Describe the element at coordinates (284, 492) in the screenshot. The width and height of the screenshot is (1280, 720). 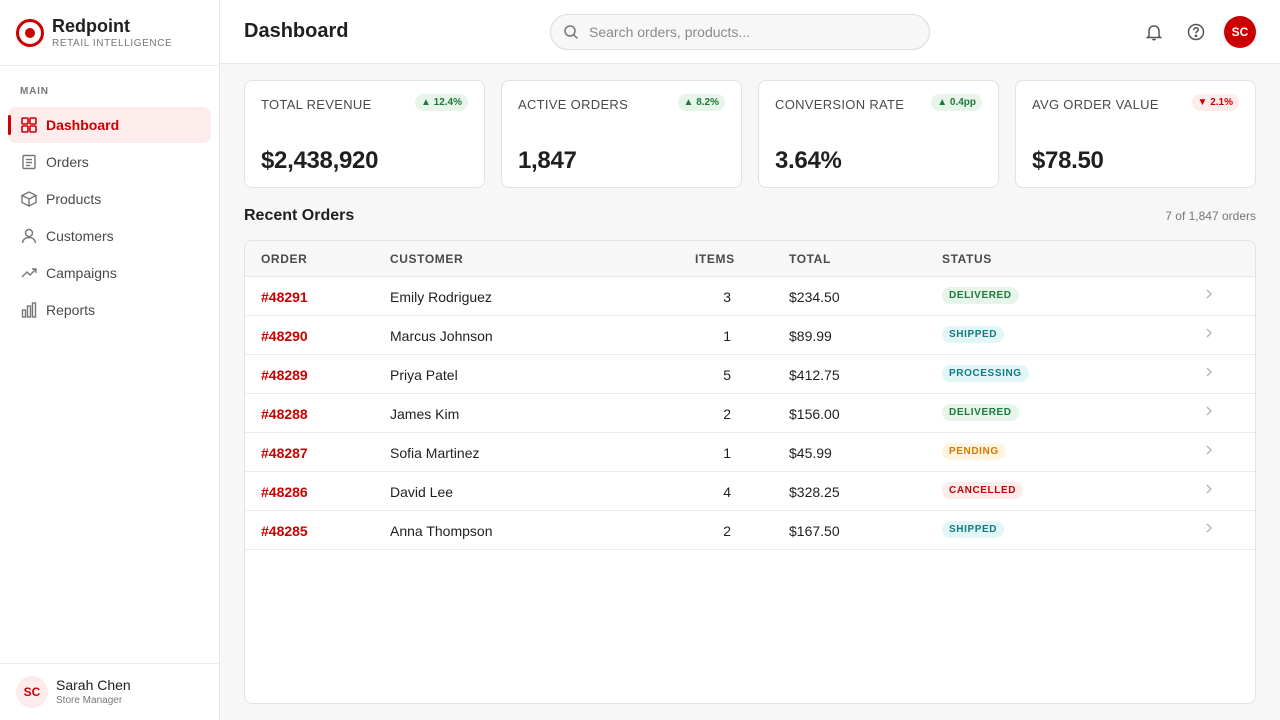
I see `order-id-link: #48286` at that location.